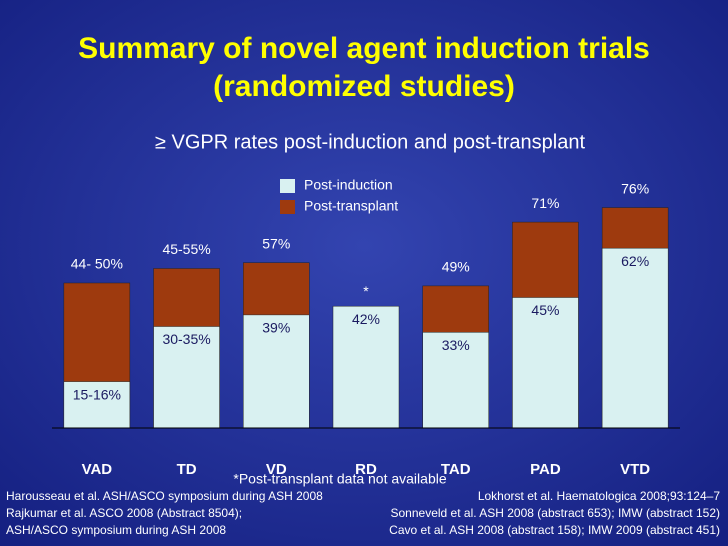  I want to click on legend-label: Post-transplant, so click(351, 206).